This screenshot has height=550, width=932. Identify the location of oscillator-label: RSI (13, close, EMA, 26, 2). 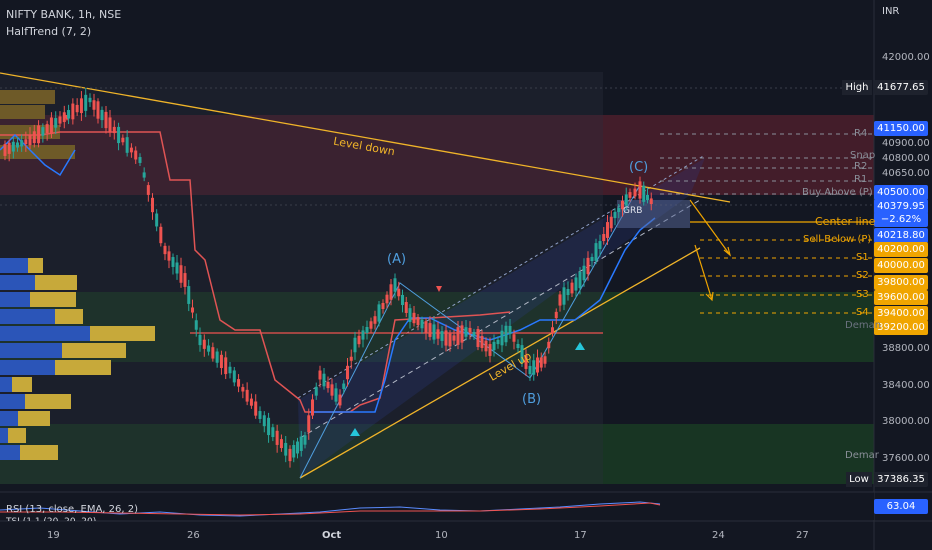
(72, 509).